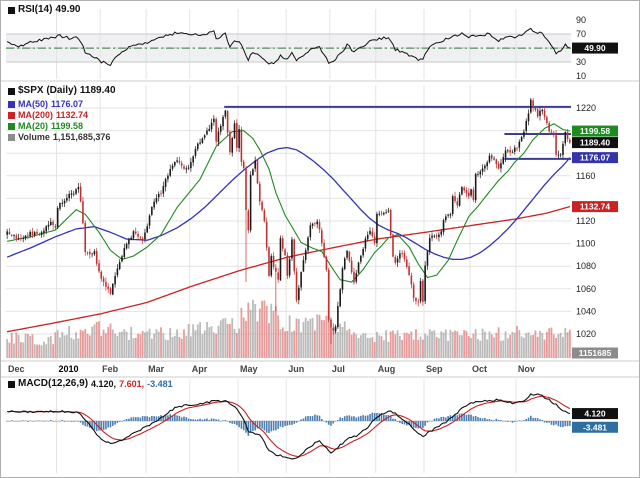 The width and height of the screenshot is (640, 478). I want to click on svg-text: Mar, so click(156, 369).